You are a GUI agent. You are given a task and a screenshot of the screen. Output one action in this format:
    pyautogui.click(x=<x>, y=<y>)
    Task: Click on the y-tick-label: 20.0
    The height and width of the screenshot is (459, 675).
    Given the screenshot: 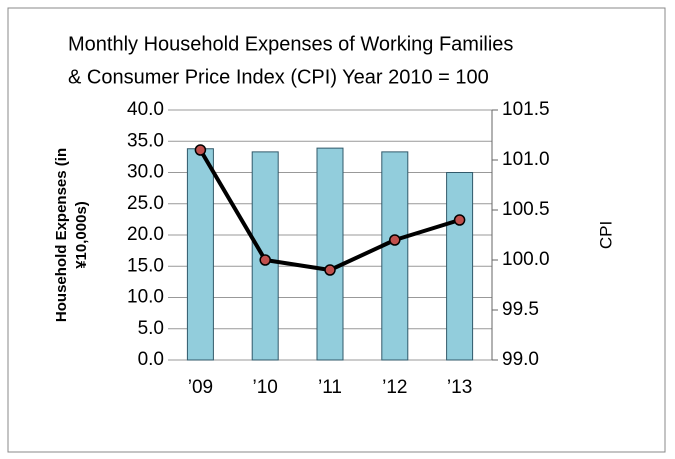 What is the action you would take?
    pyautogui.click(x=145, y=234)
    